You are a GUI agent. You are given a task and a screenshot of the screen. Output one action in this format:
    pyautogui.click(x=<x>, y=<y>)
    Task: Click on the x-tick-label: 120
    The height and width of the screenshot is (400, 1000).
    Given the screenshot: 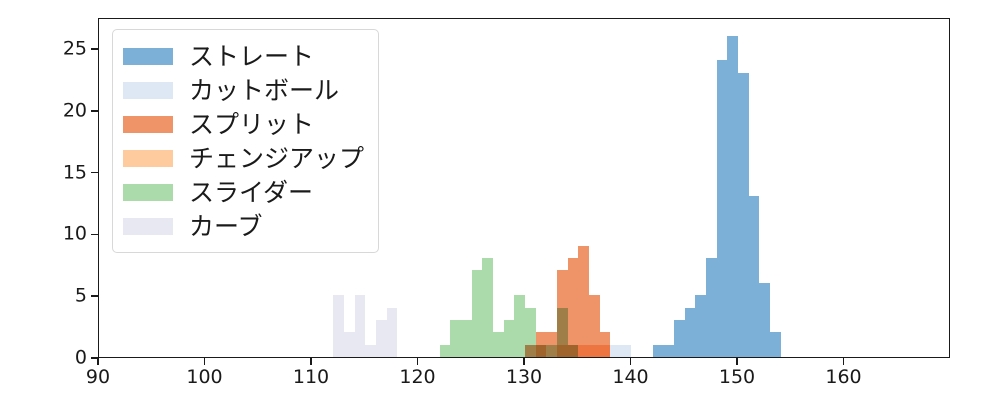 What is the action you would take?
    pyautogui.click(x=417, y=377)
    